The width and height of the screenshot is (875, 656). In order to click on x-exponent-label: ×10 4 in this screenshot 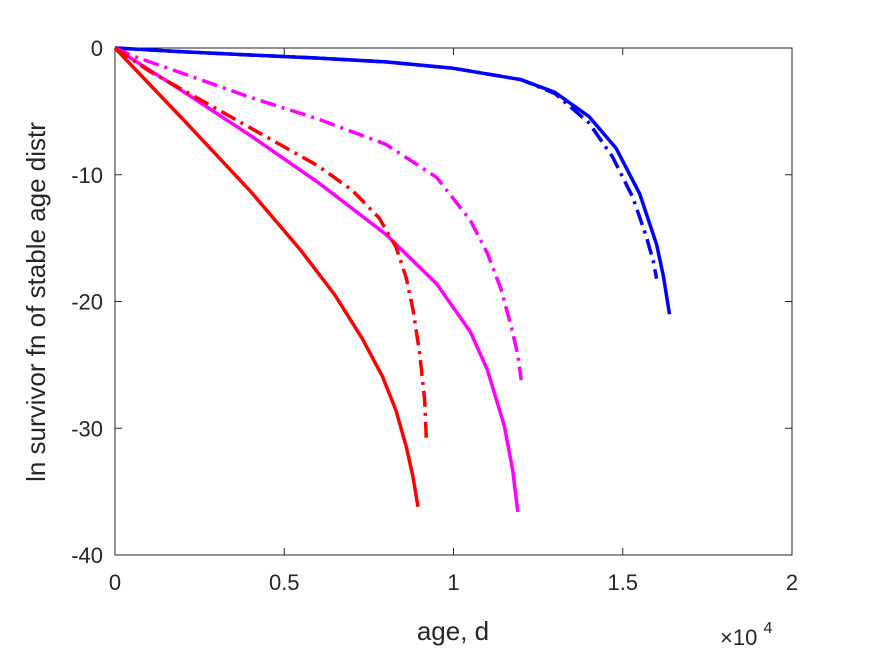, I will do `click(746, 635)`.